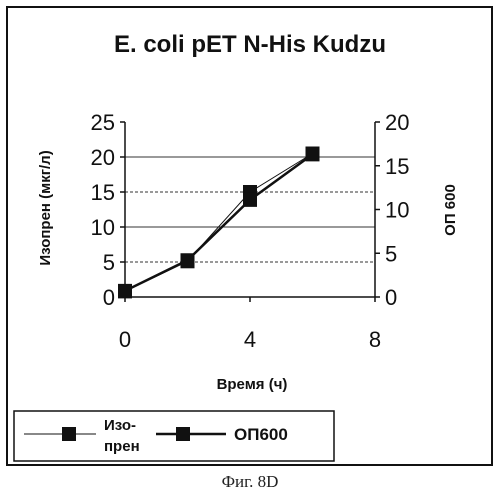 Image resolution: width=500 pixels, height=500 pixels. I want to click on y-tick-label: 5, so click(109, 262).